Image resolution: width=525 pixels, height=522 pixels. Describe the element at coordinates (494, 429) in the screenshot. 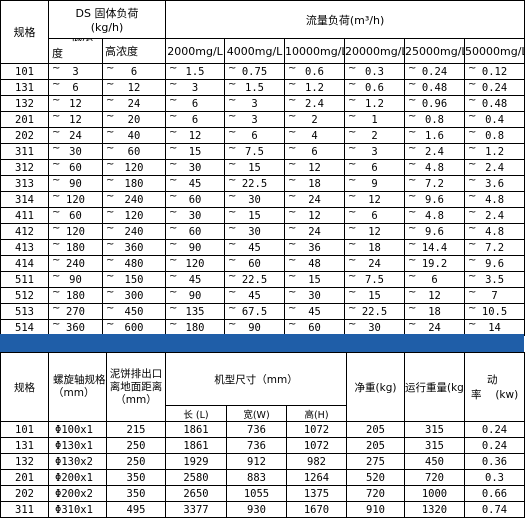

I see `power-cell: 0.24` at that location.